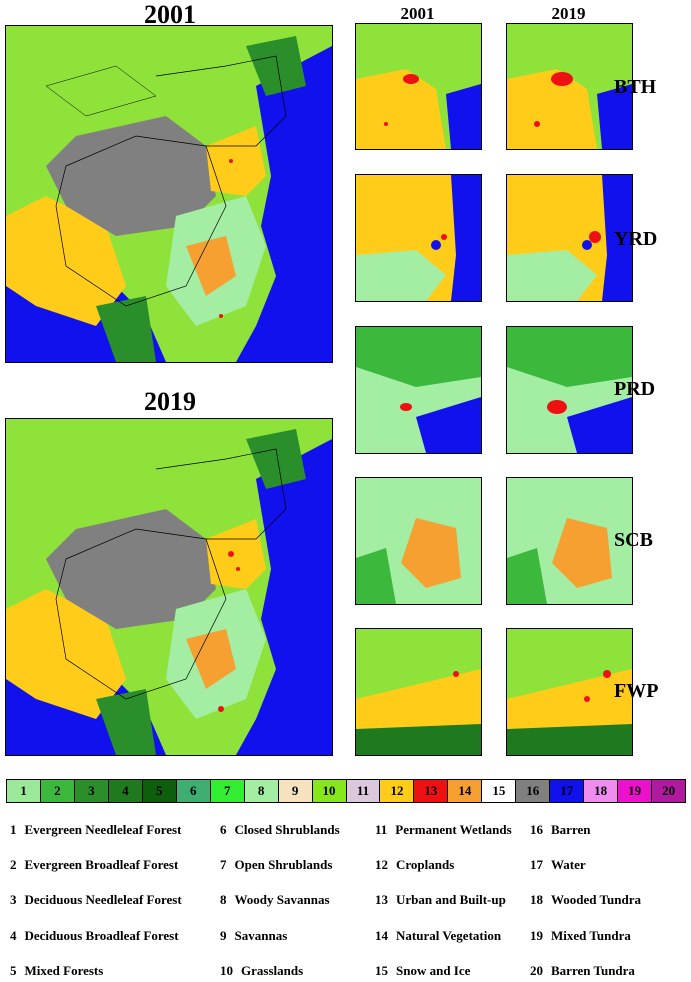 The image size is (691, 982). What do you see at coordinates (223, 935) in the screenshot?
I see `legend-item-code: 9` at bounding box center [223, 935].